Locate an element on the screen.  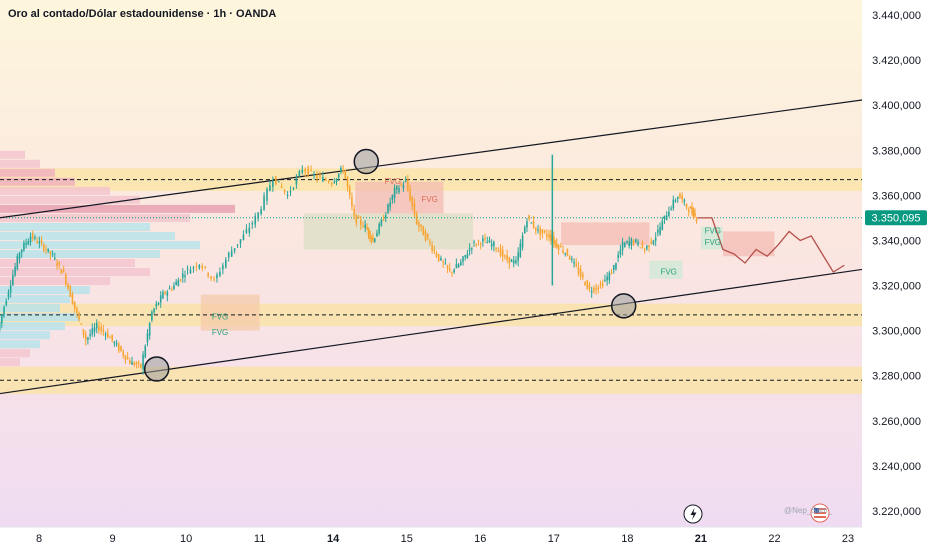
price-tick-label: 3.340,000 is located at coordinates (896, 241).